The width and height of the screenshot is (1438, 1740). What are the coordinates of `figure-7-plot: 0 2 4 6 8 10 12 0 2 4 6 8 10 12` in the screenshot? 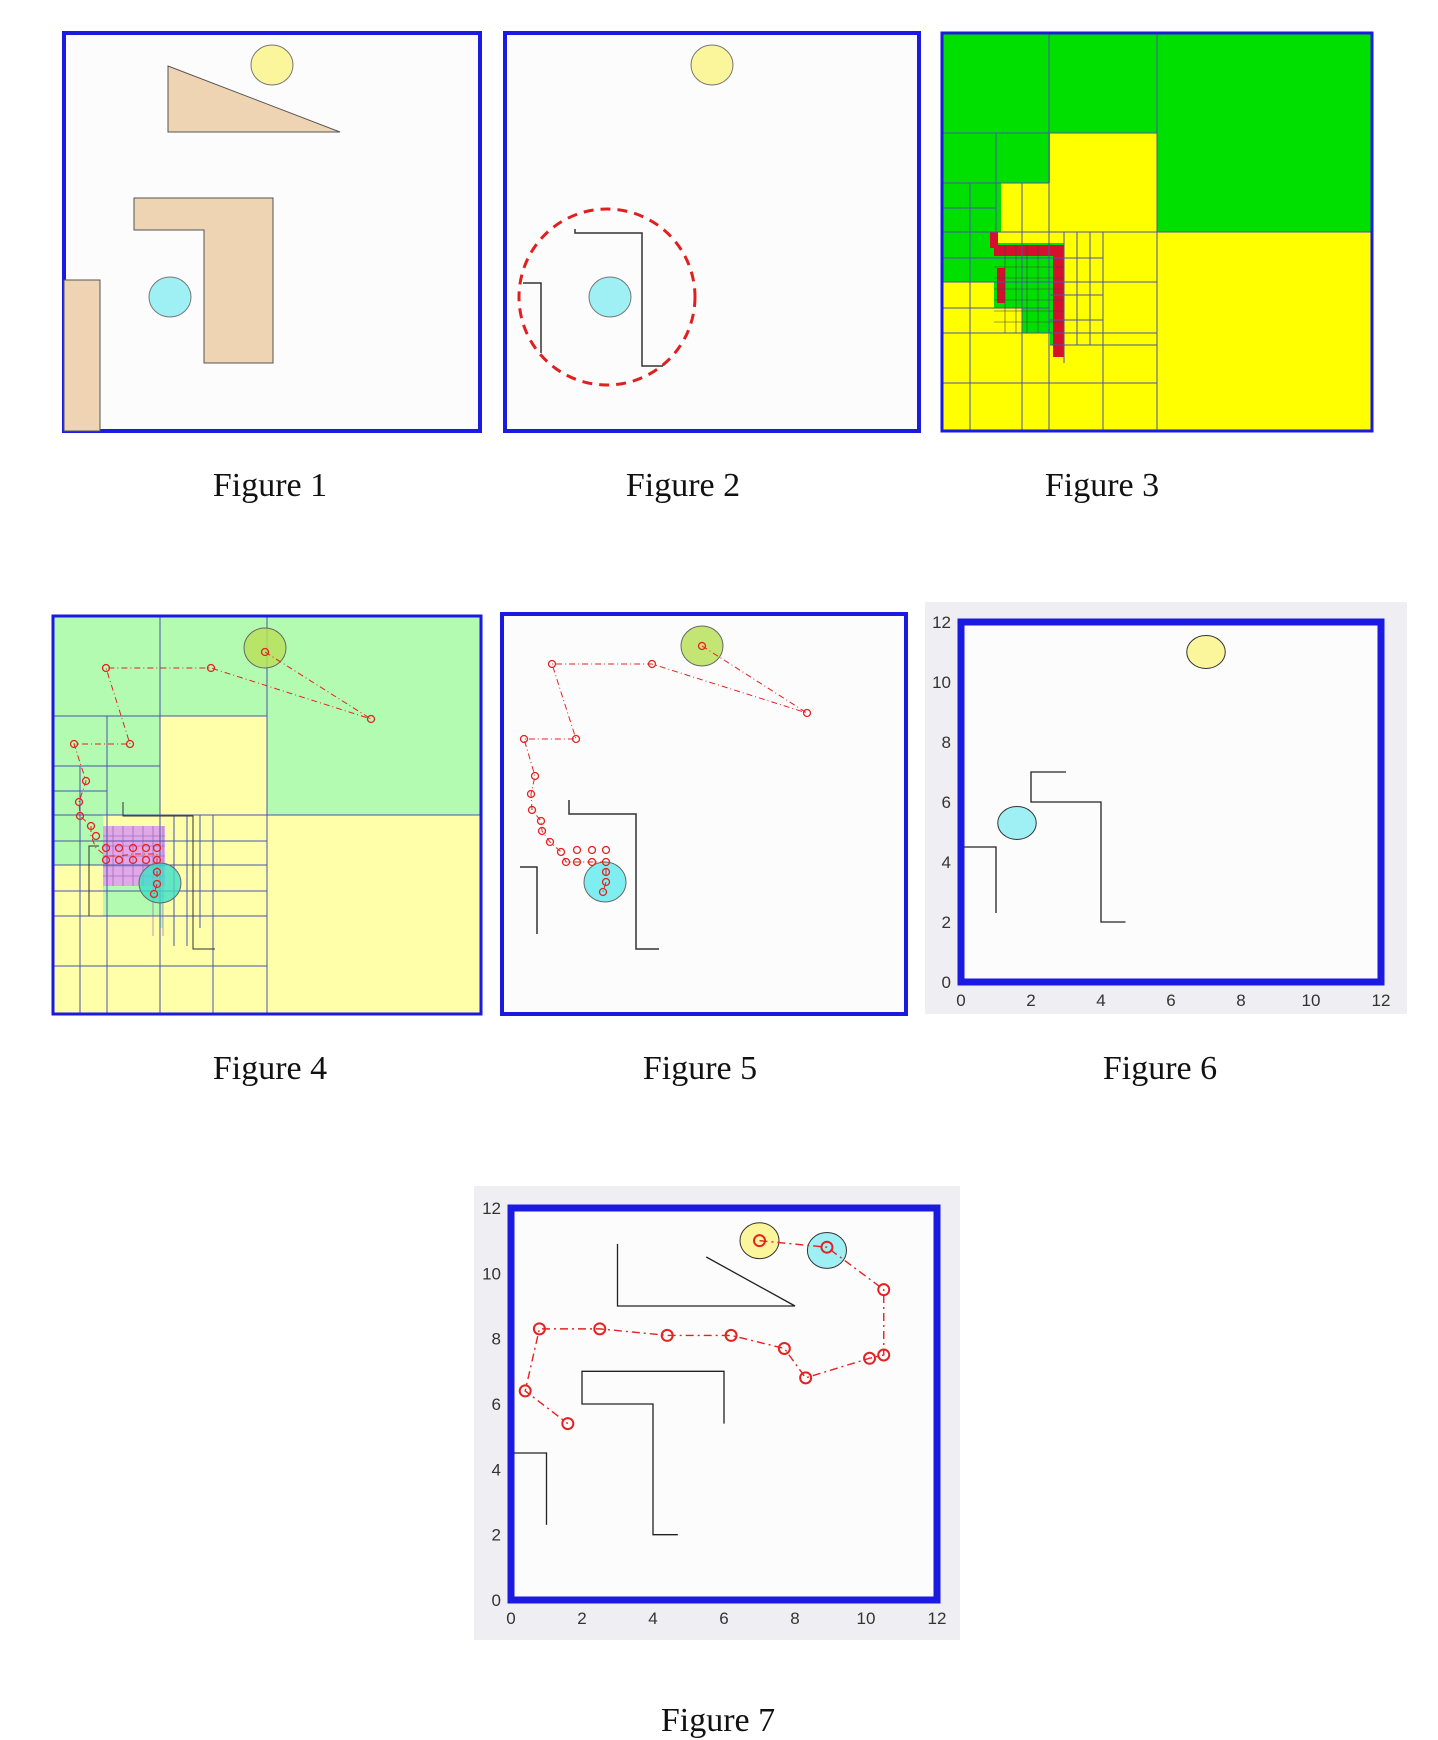 It's located at (717, 1413).